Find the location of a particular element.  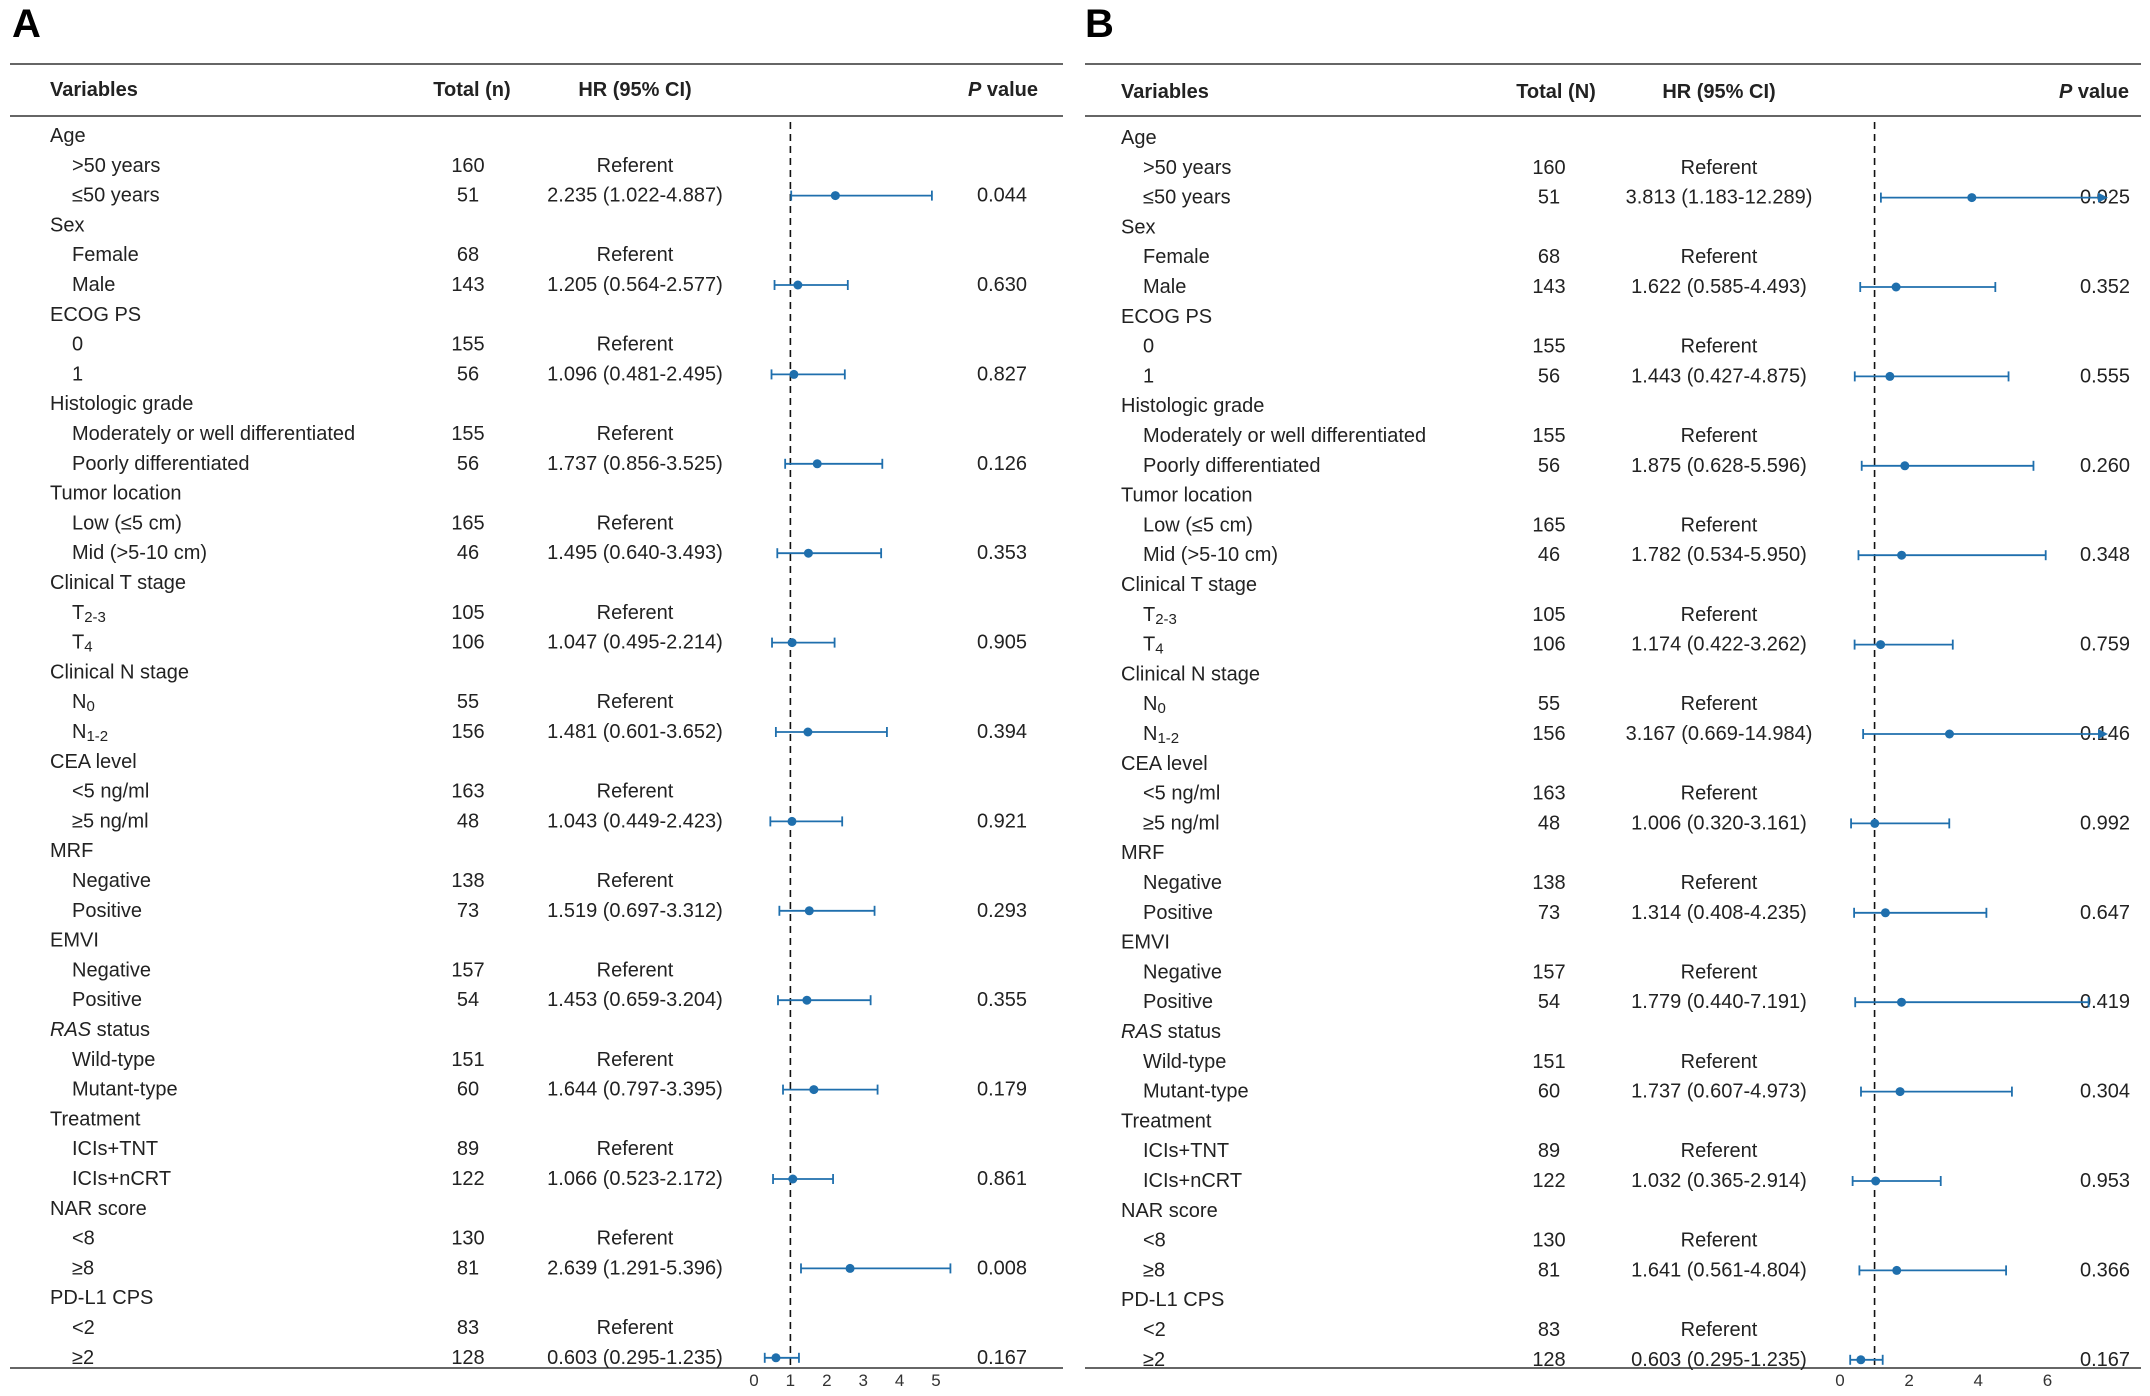

table-row: T4 106 1.047 (0.495-2.214) 0.905 is located at coordinates (549, 644).